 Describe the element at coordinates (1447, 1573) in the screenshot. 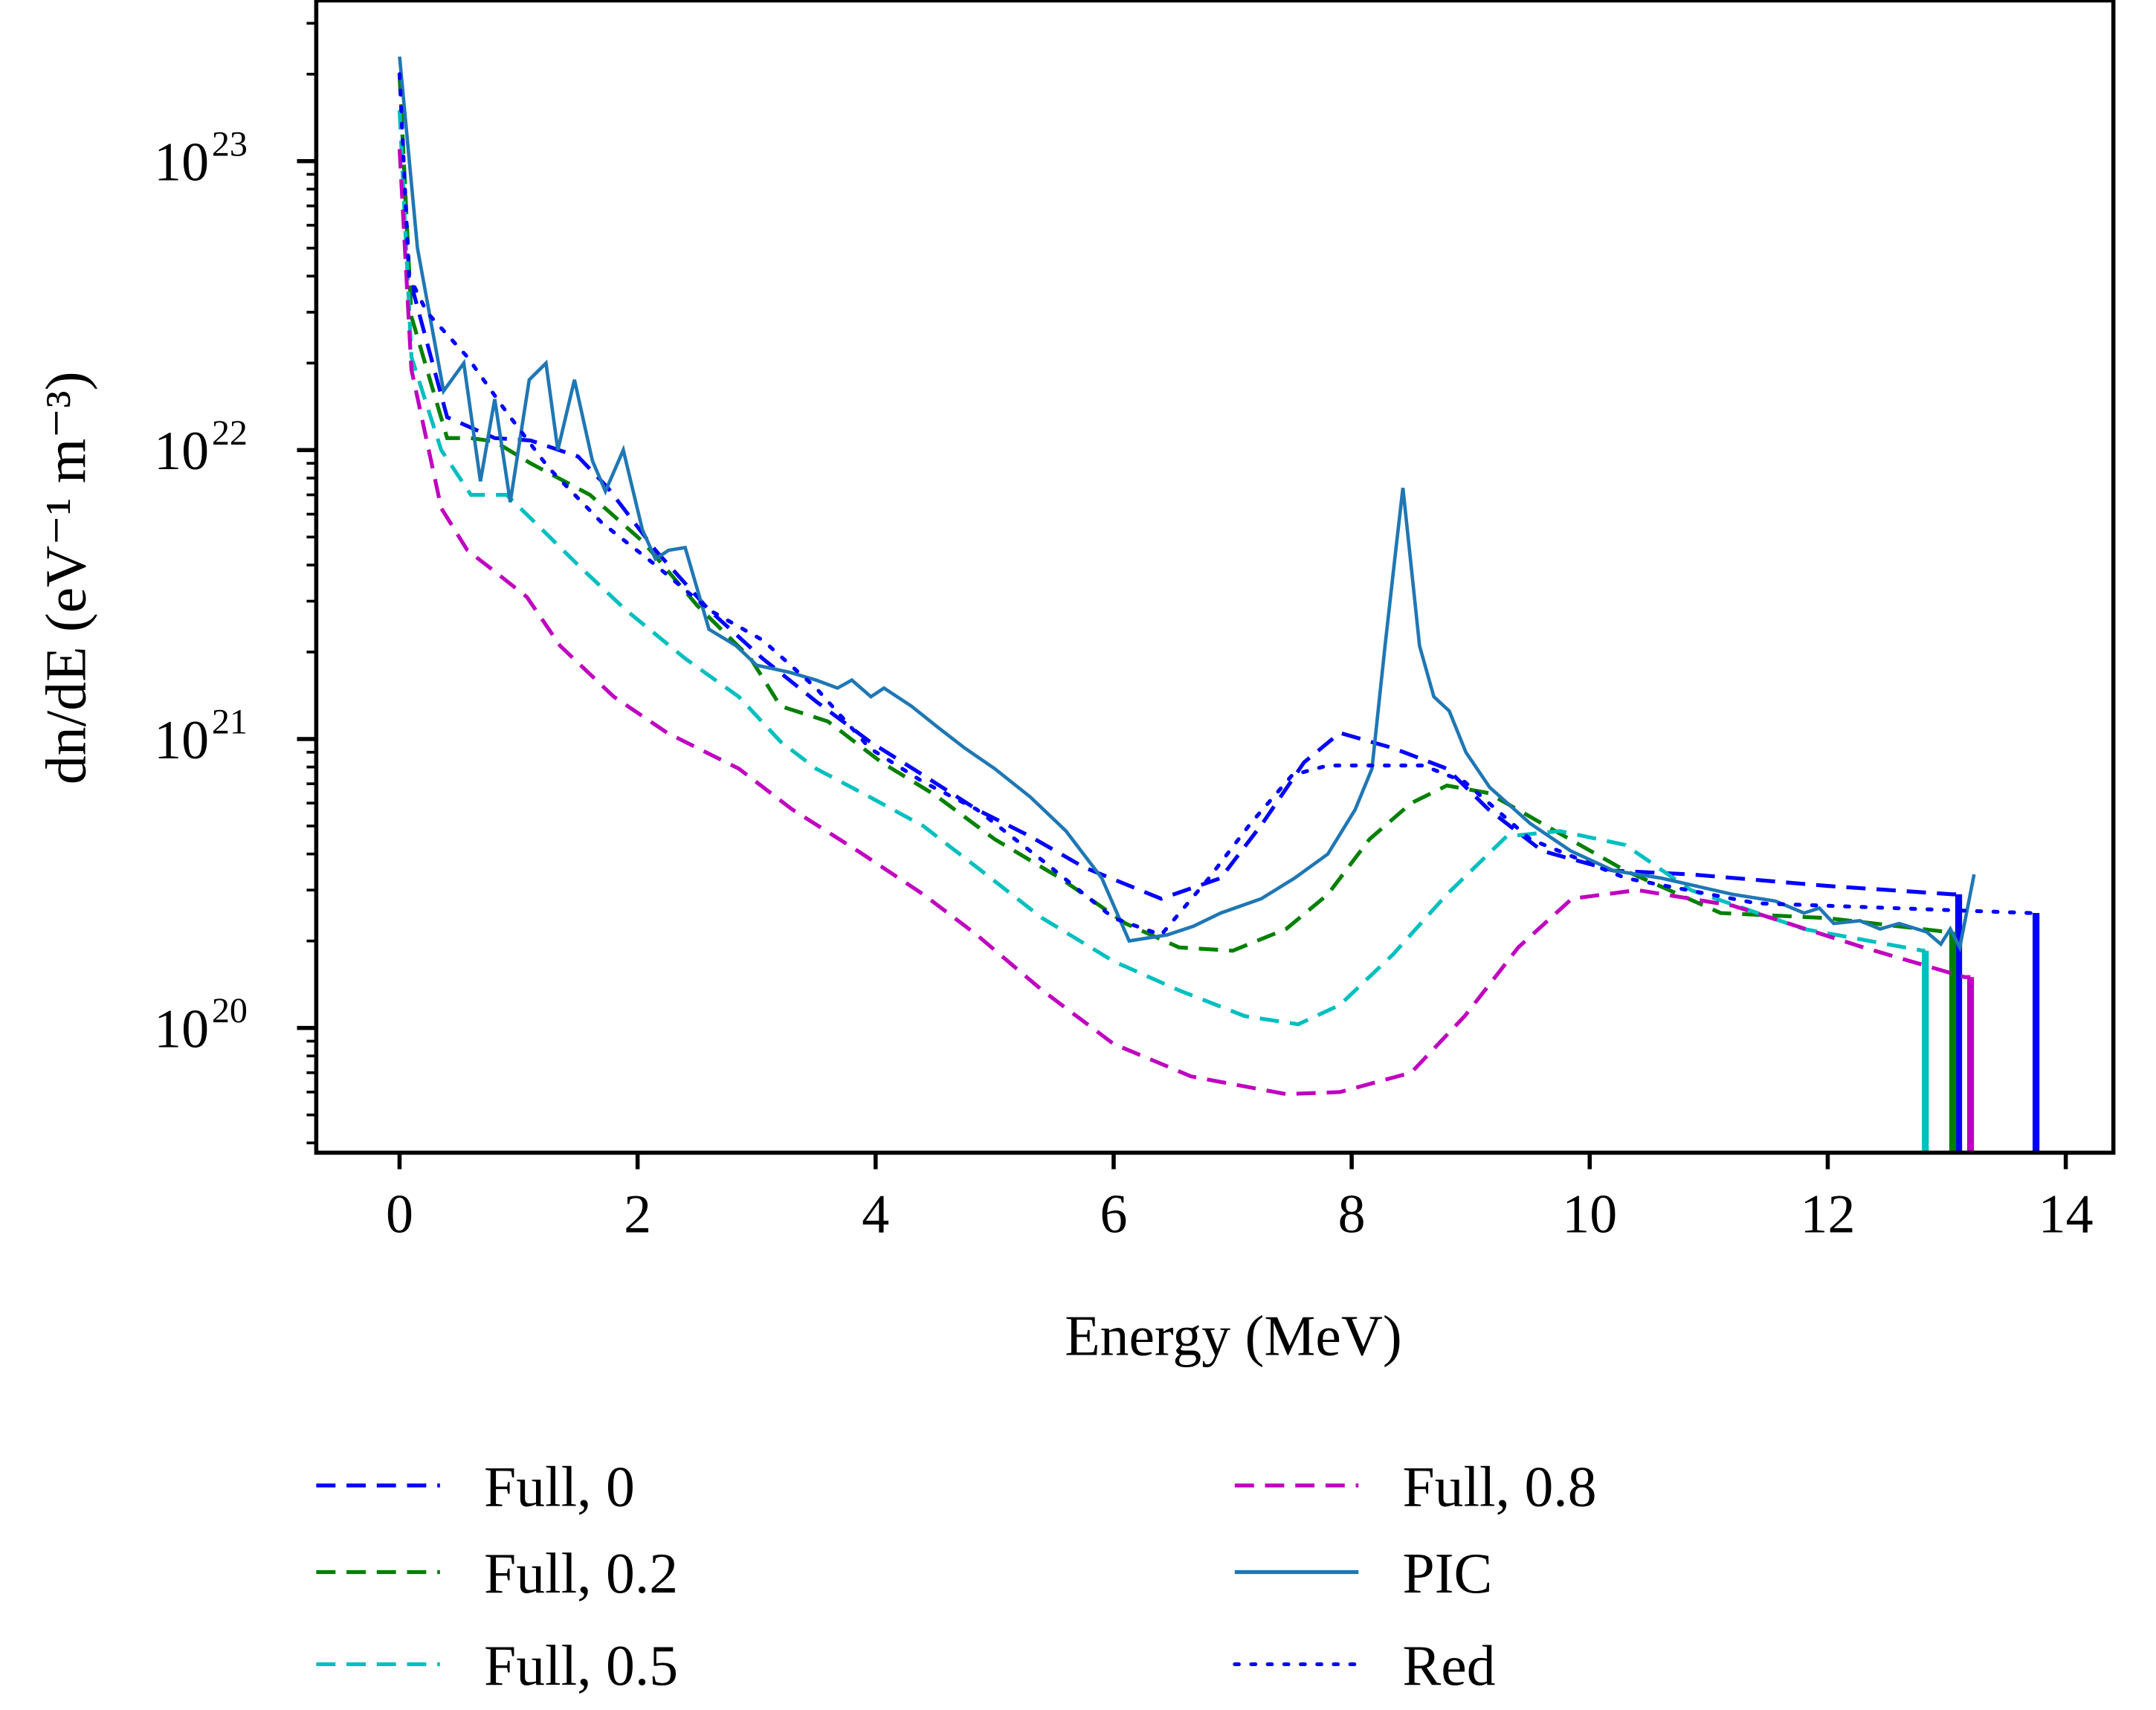

I see `legend-label: PIC` at that location.